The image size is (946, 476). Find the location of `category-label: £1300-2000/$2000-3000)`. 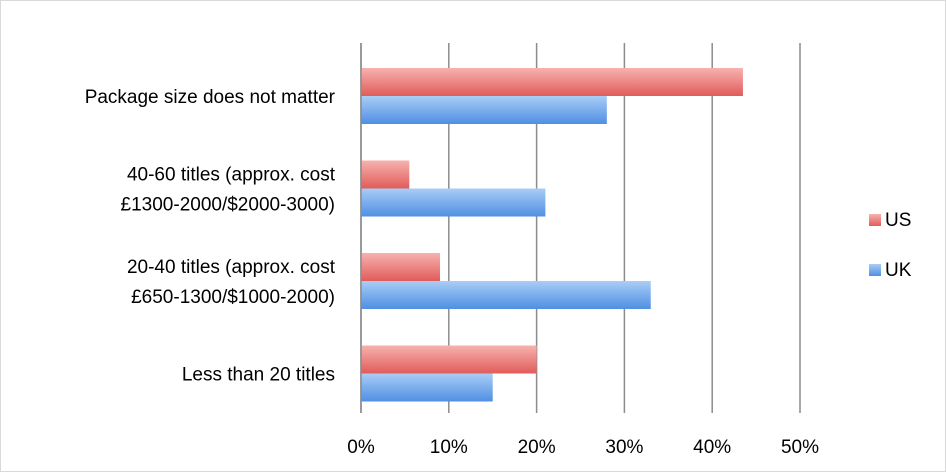

category-label: £1300-2000/$2000-3000) is located at coordinates (228, 205).